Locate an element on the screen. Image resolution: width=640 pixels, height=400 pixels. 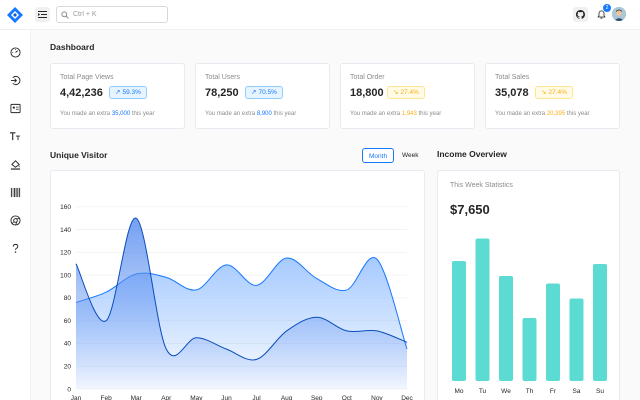
search-icon is located at coordinates (65, 14).